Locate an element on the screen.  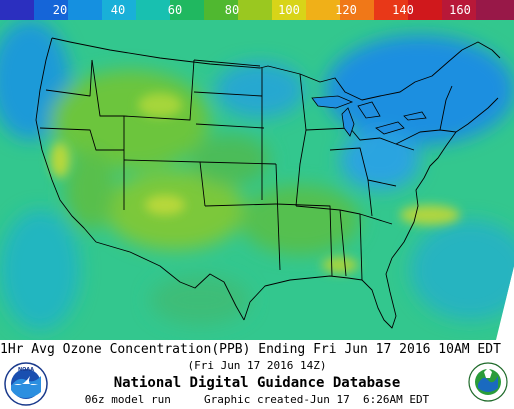
scale-tick-label: 160 is located at coordinates (460, 10).